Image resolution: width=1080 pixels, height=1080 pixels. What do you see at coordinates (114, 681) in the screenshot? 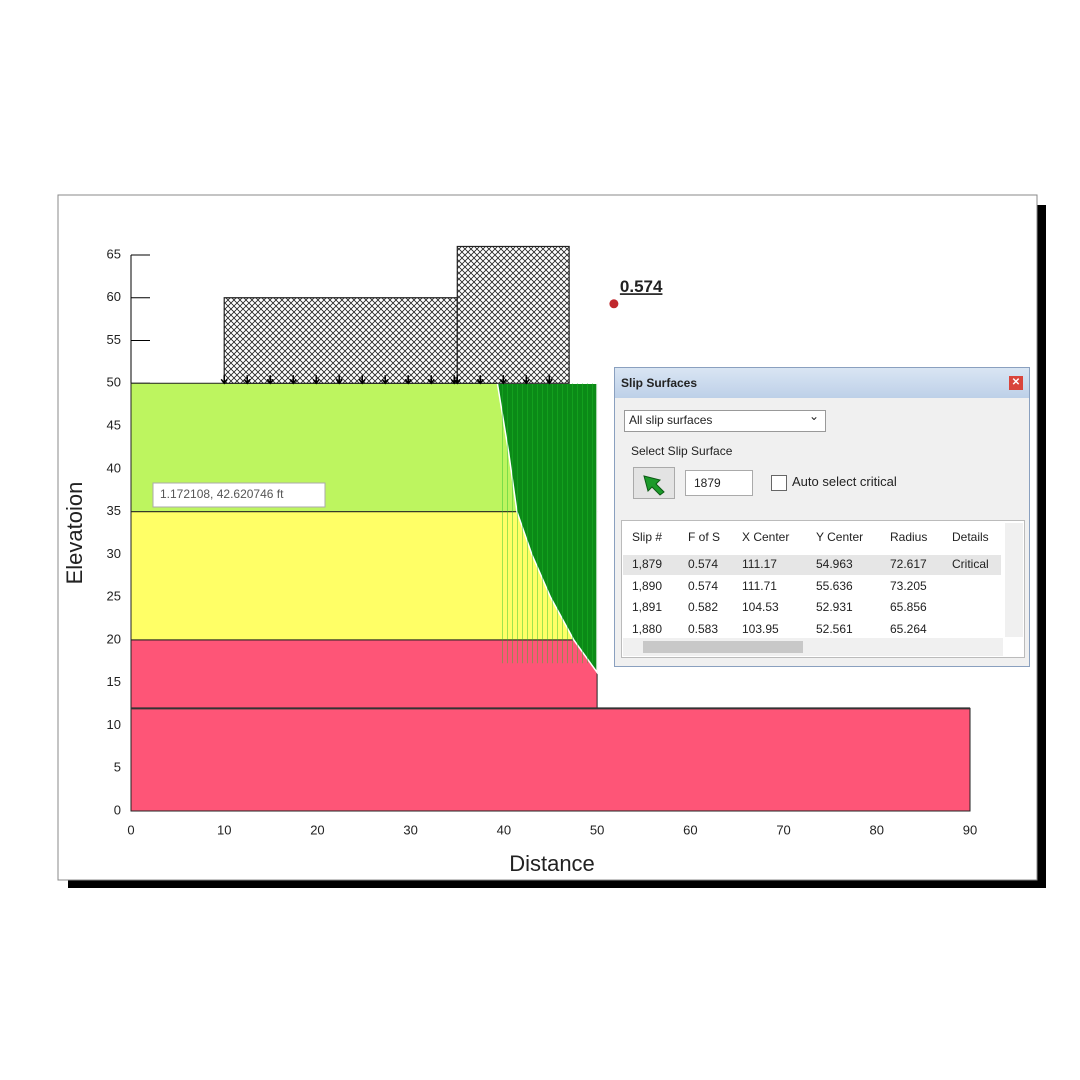
I see `y-tick-label: 15` at bounding box center [114, 681].